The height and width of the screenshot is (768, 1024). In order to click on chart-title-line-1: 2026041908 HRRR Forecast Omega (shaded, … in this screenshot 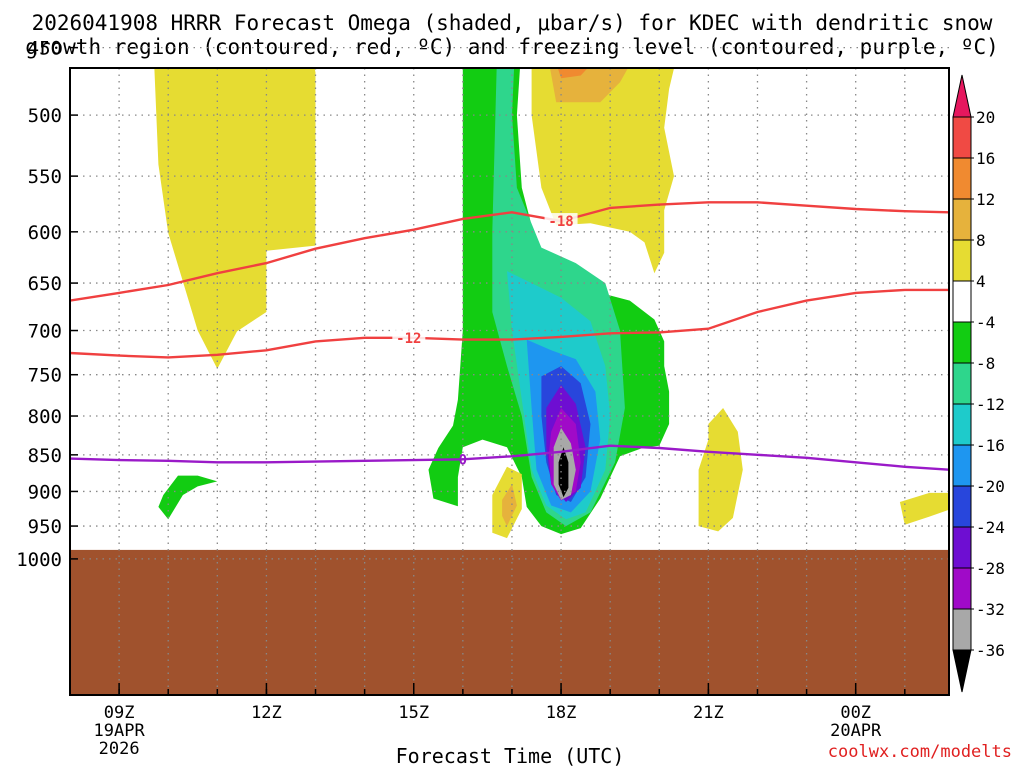, I will do `click(512, 23)`.